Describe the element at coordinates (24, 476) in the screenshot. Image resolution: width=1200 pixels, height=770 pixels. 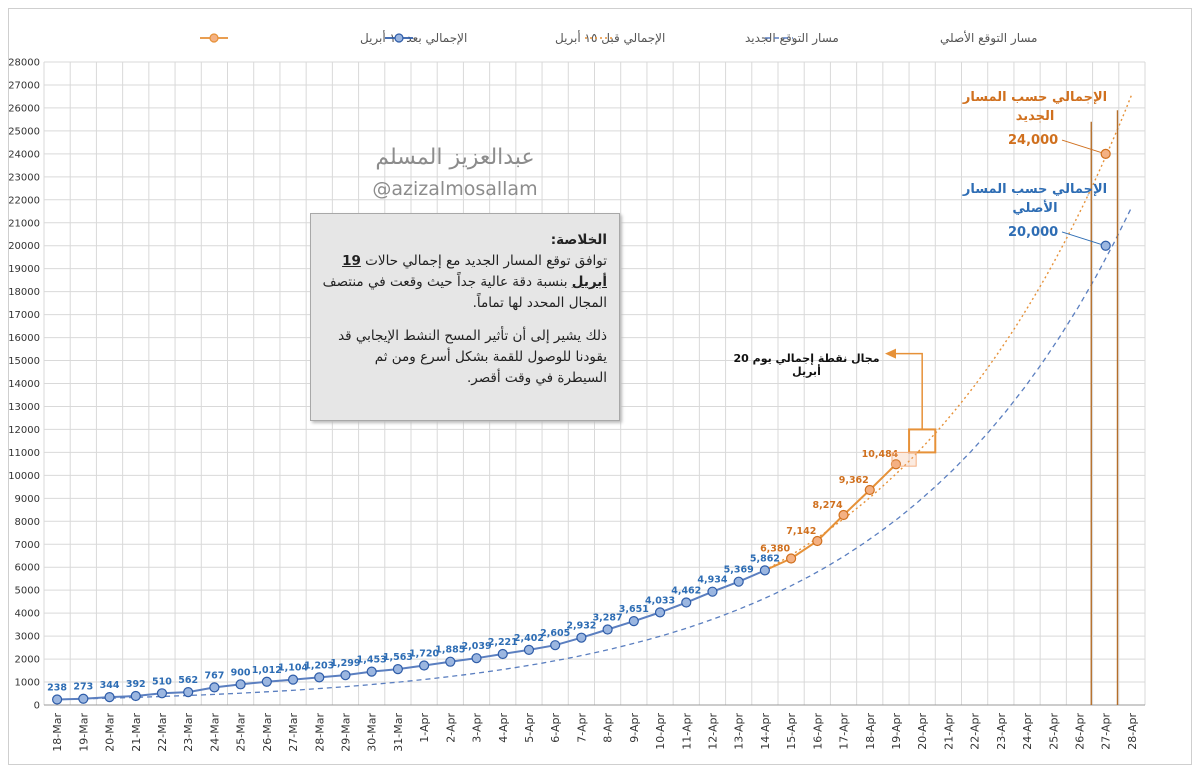
I see `y-tick-label: 10000` at that location.